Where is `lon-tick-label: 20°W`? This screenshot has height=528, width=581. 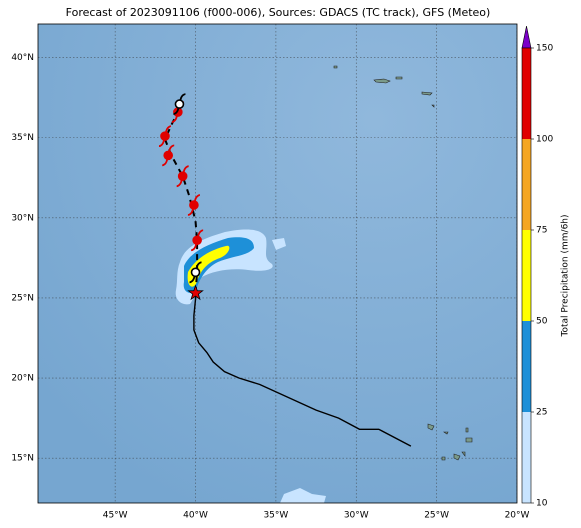
lon-tick-label: 20°W is located at coordinates (517, 516).